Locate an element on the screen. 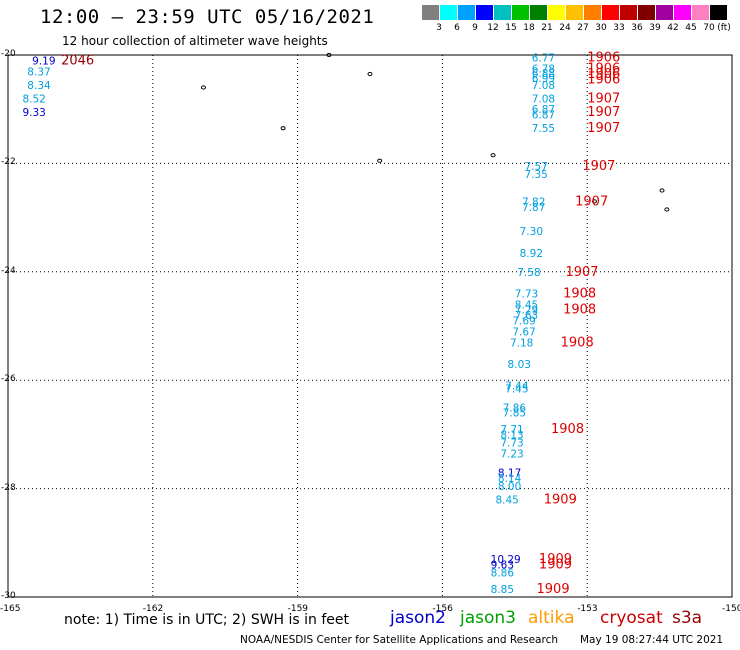 The height and width of the screenshot is (650, 740). lat-label: -30 is located at coordinates (8, 596).